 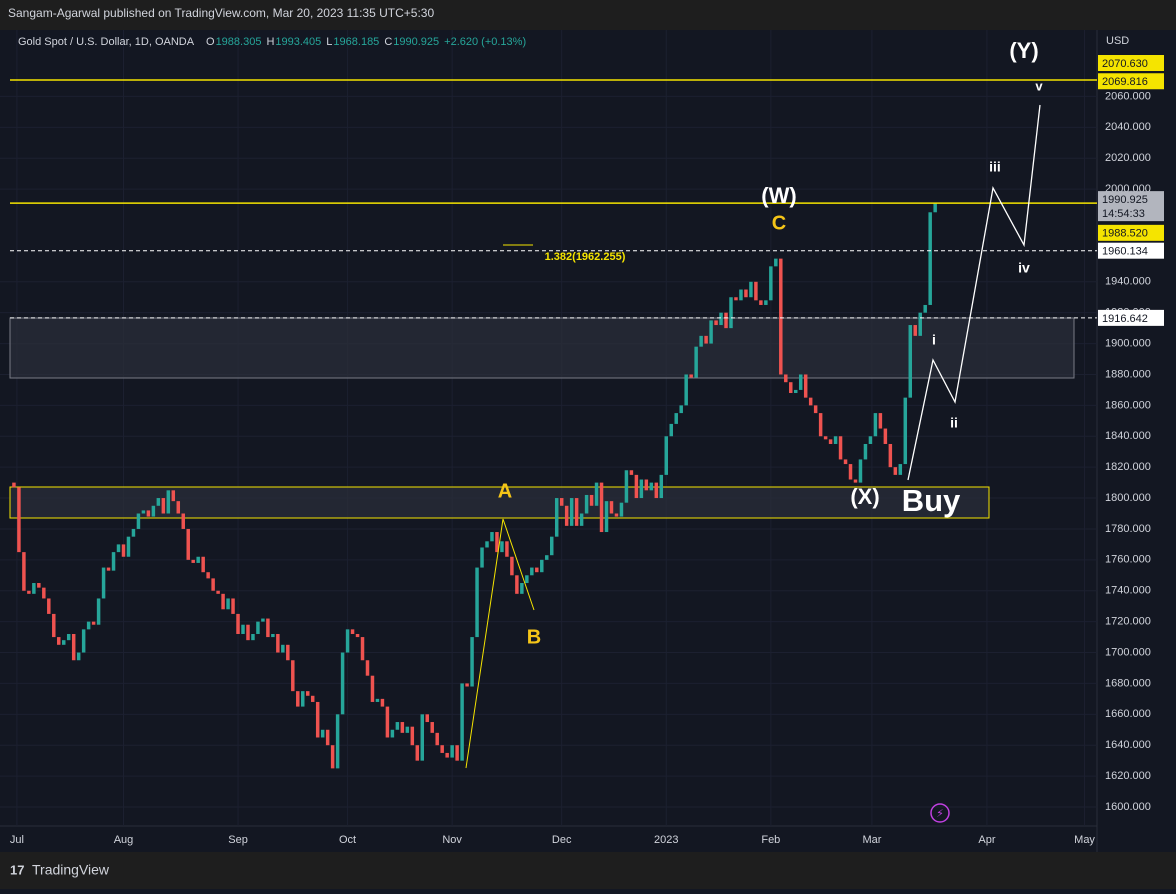 I want to click on ohlc-value: 1968.185, so click(x=356, y=42).